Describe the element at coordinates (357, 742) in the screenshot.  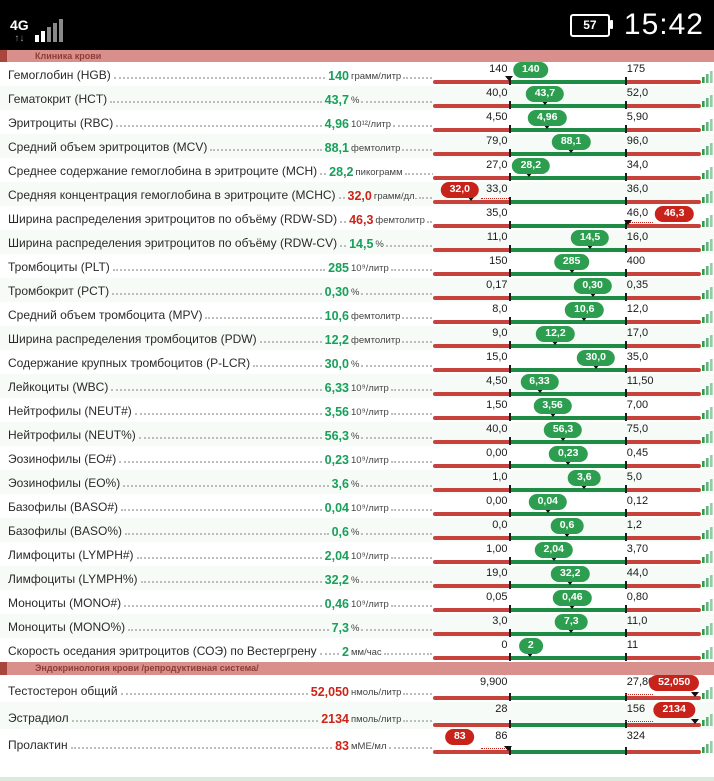
I see `lab-row: Пролактин 83 мМЕ/мл 86 324 83` at that location.